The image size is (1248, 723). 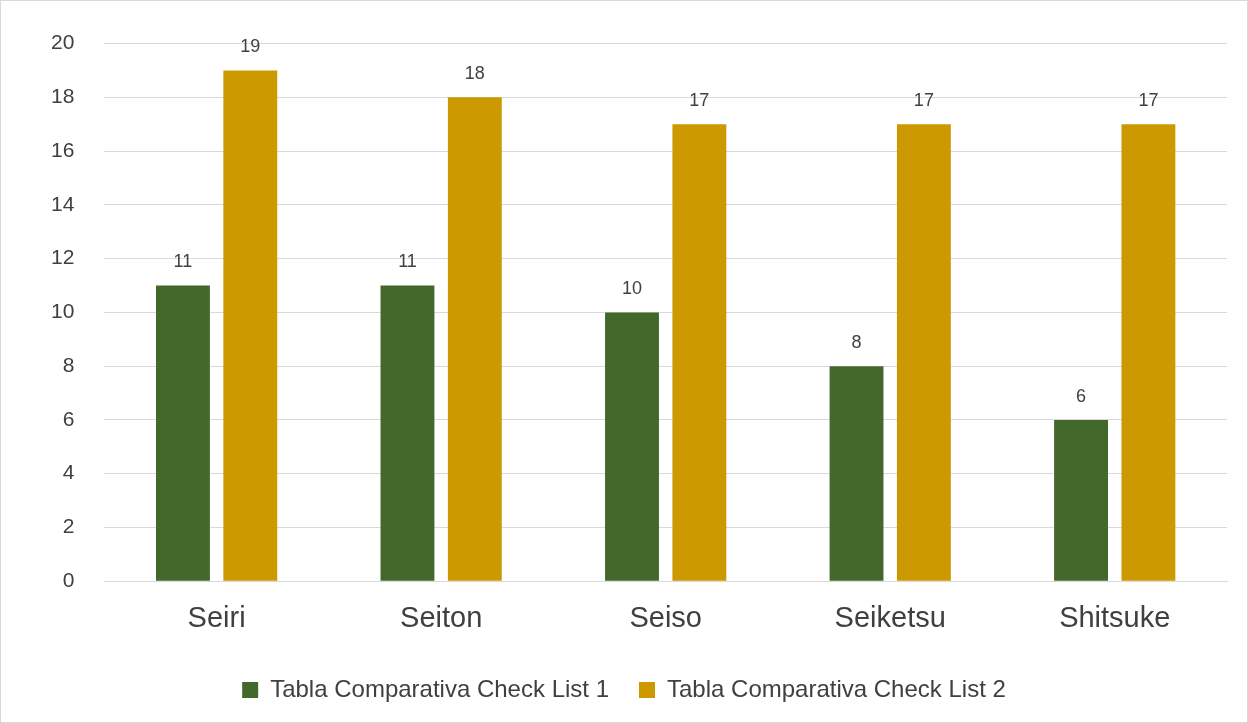 I want to click on data-label: 18, so click(x=474, y=73).